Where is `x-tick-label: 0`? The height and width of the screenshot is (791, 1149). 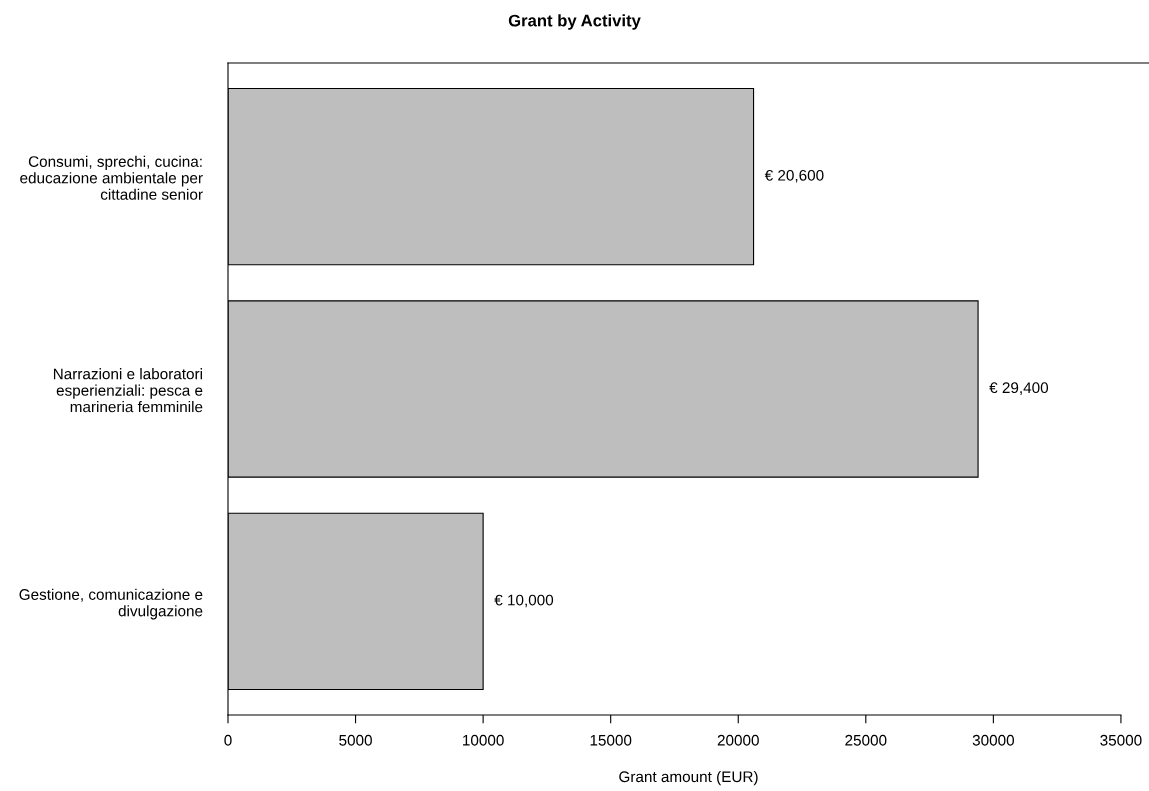 x-tick-label: 0 is located at coordinates (228, 740).